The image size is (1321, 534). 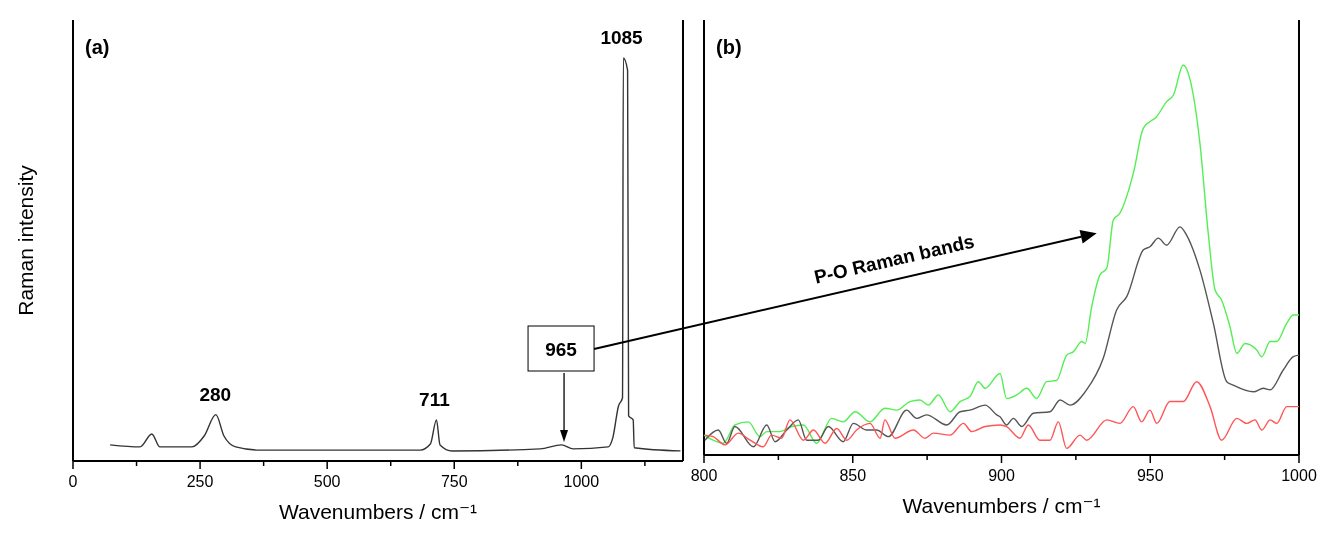 What do you see at coordinates (97, 47) in the screenshot?
I see `chart-title: (a)` at bounding box center [97, 47].